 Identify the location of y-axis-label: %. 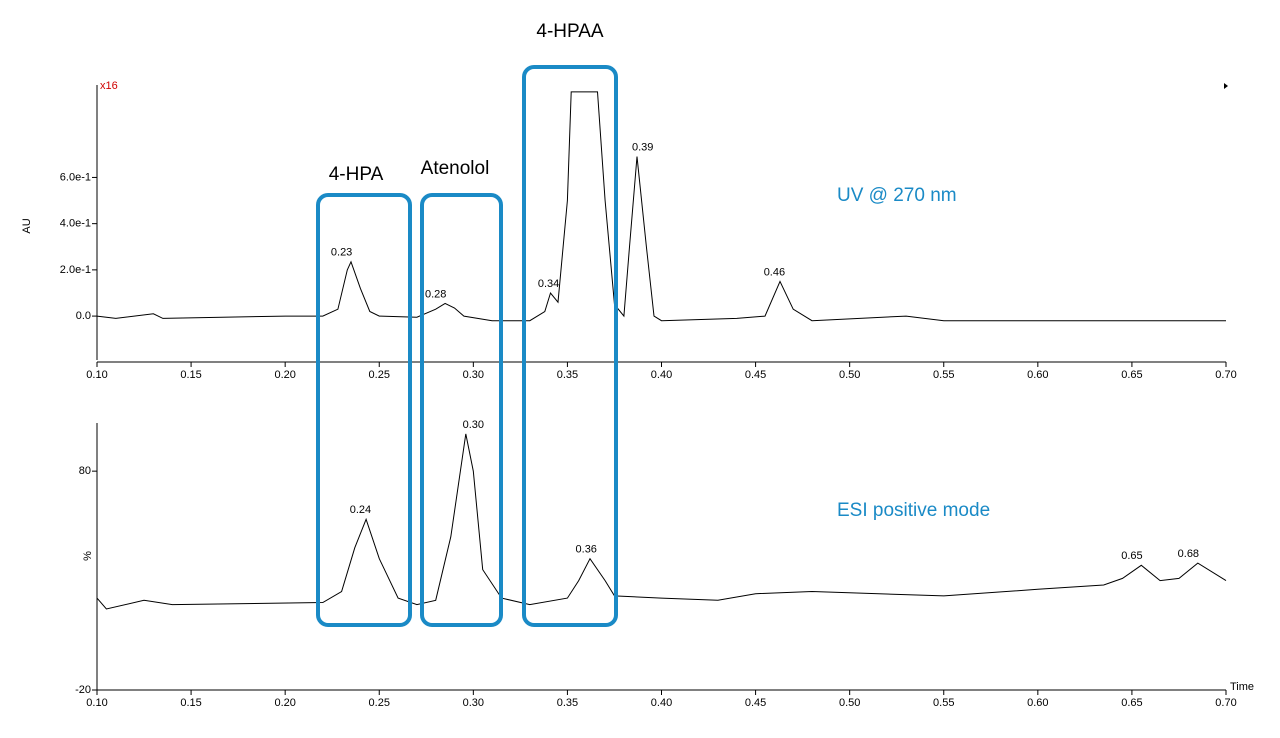
(88, 556).